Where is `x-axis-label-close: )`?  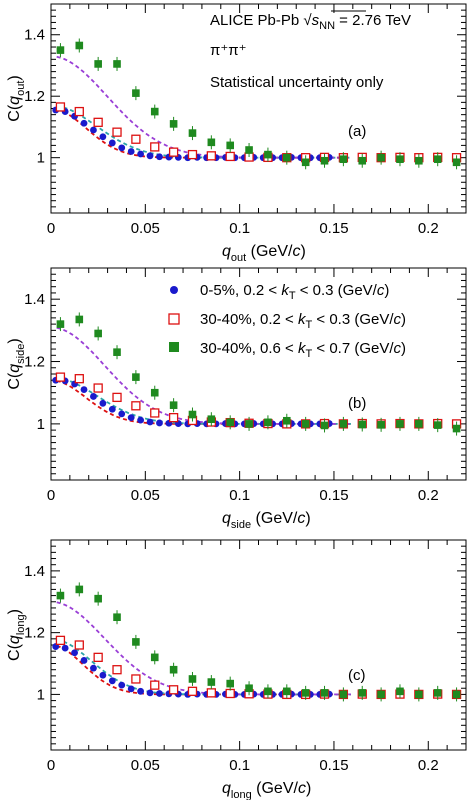 x-axis-label-close: ) is located at coordinates (308, 788).